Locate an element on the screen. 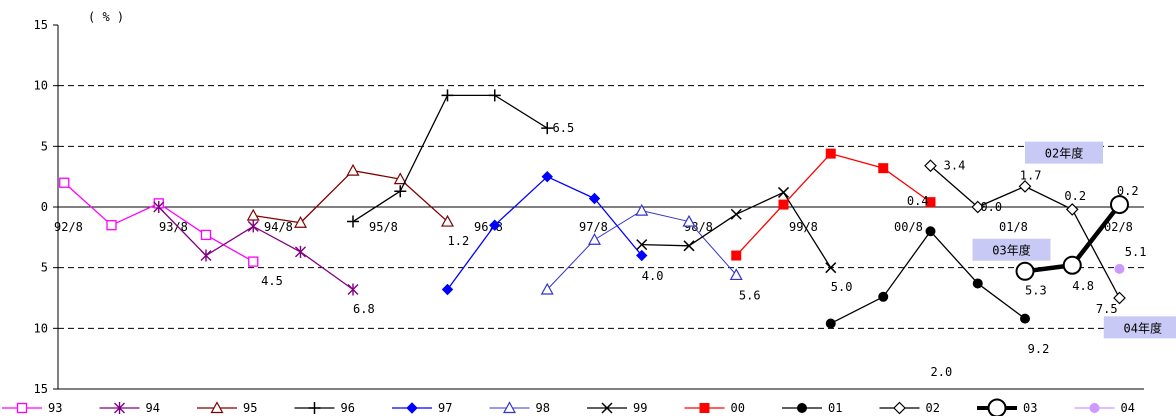 Image resolution: width=1176 pixels, height=416 pixels. data-label: 5.0 is located at coordinates (842, 287).